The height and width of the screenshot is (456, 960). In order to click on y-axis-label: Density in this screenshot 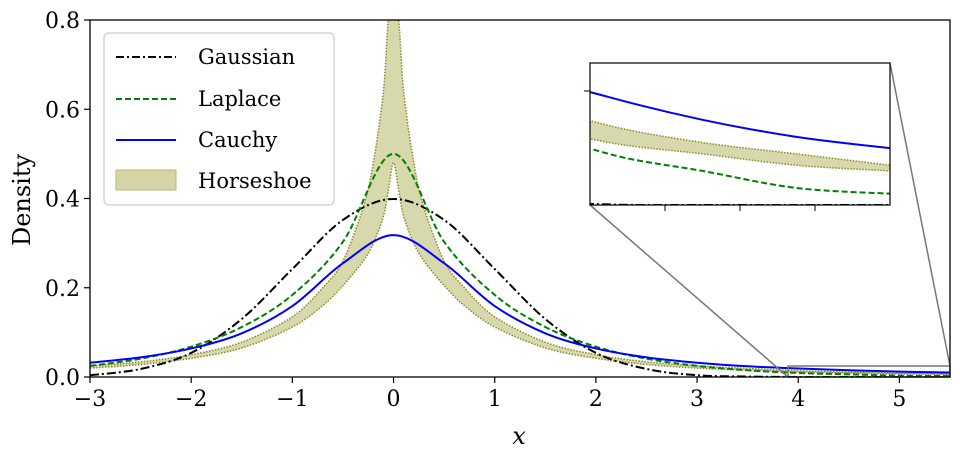, I will do `click(22, 200)`.